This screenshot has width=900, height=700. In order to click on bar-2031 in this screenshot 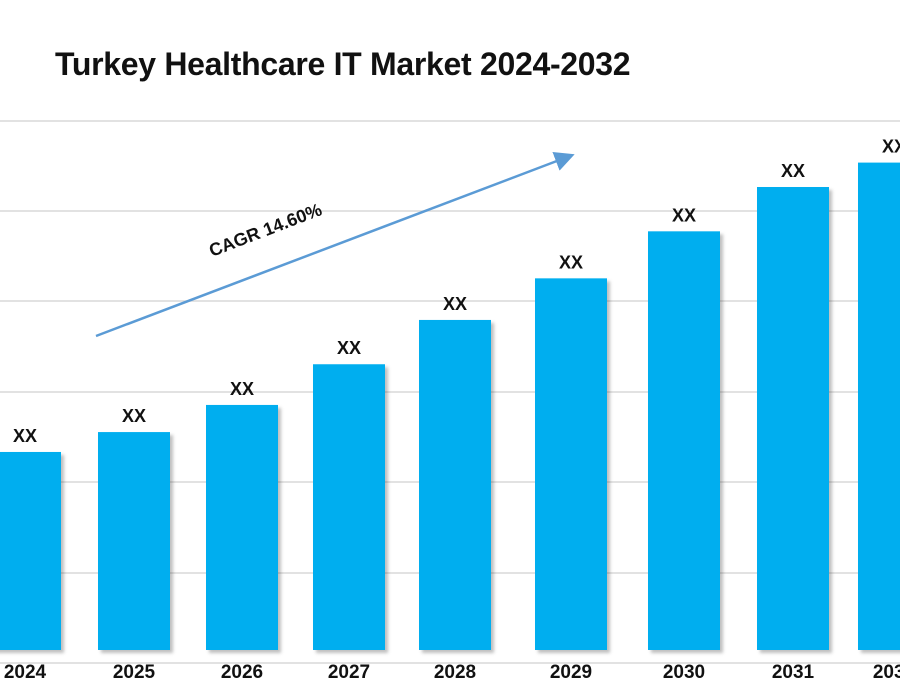, I will do `click(793, 418)`.